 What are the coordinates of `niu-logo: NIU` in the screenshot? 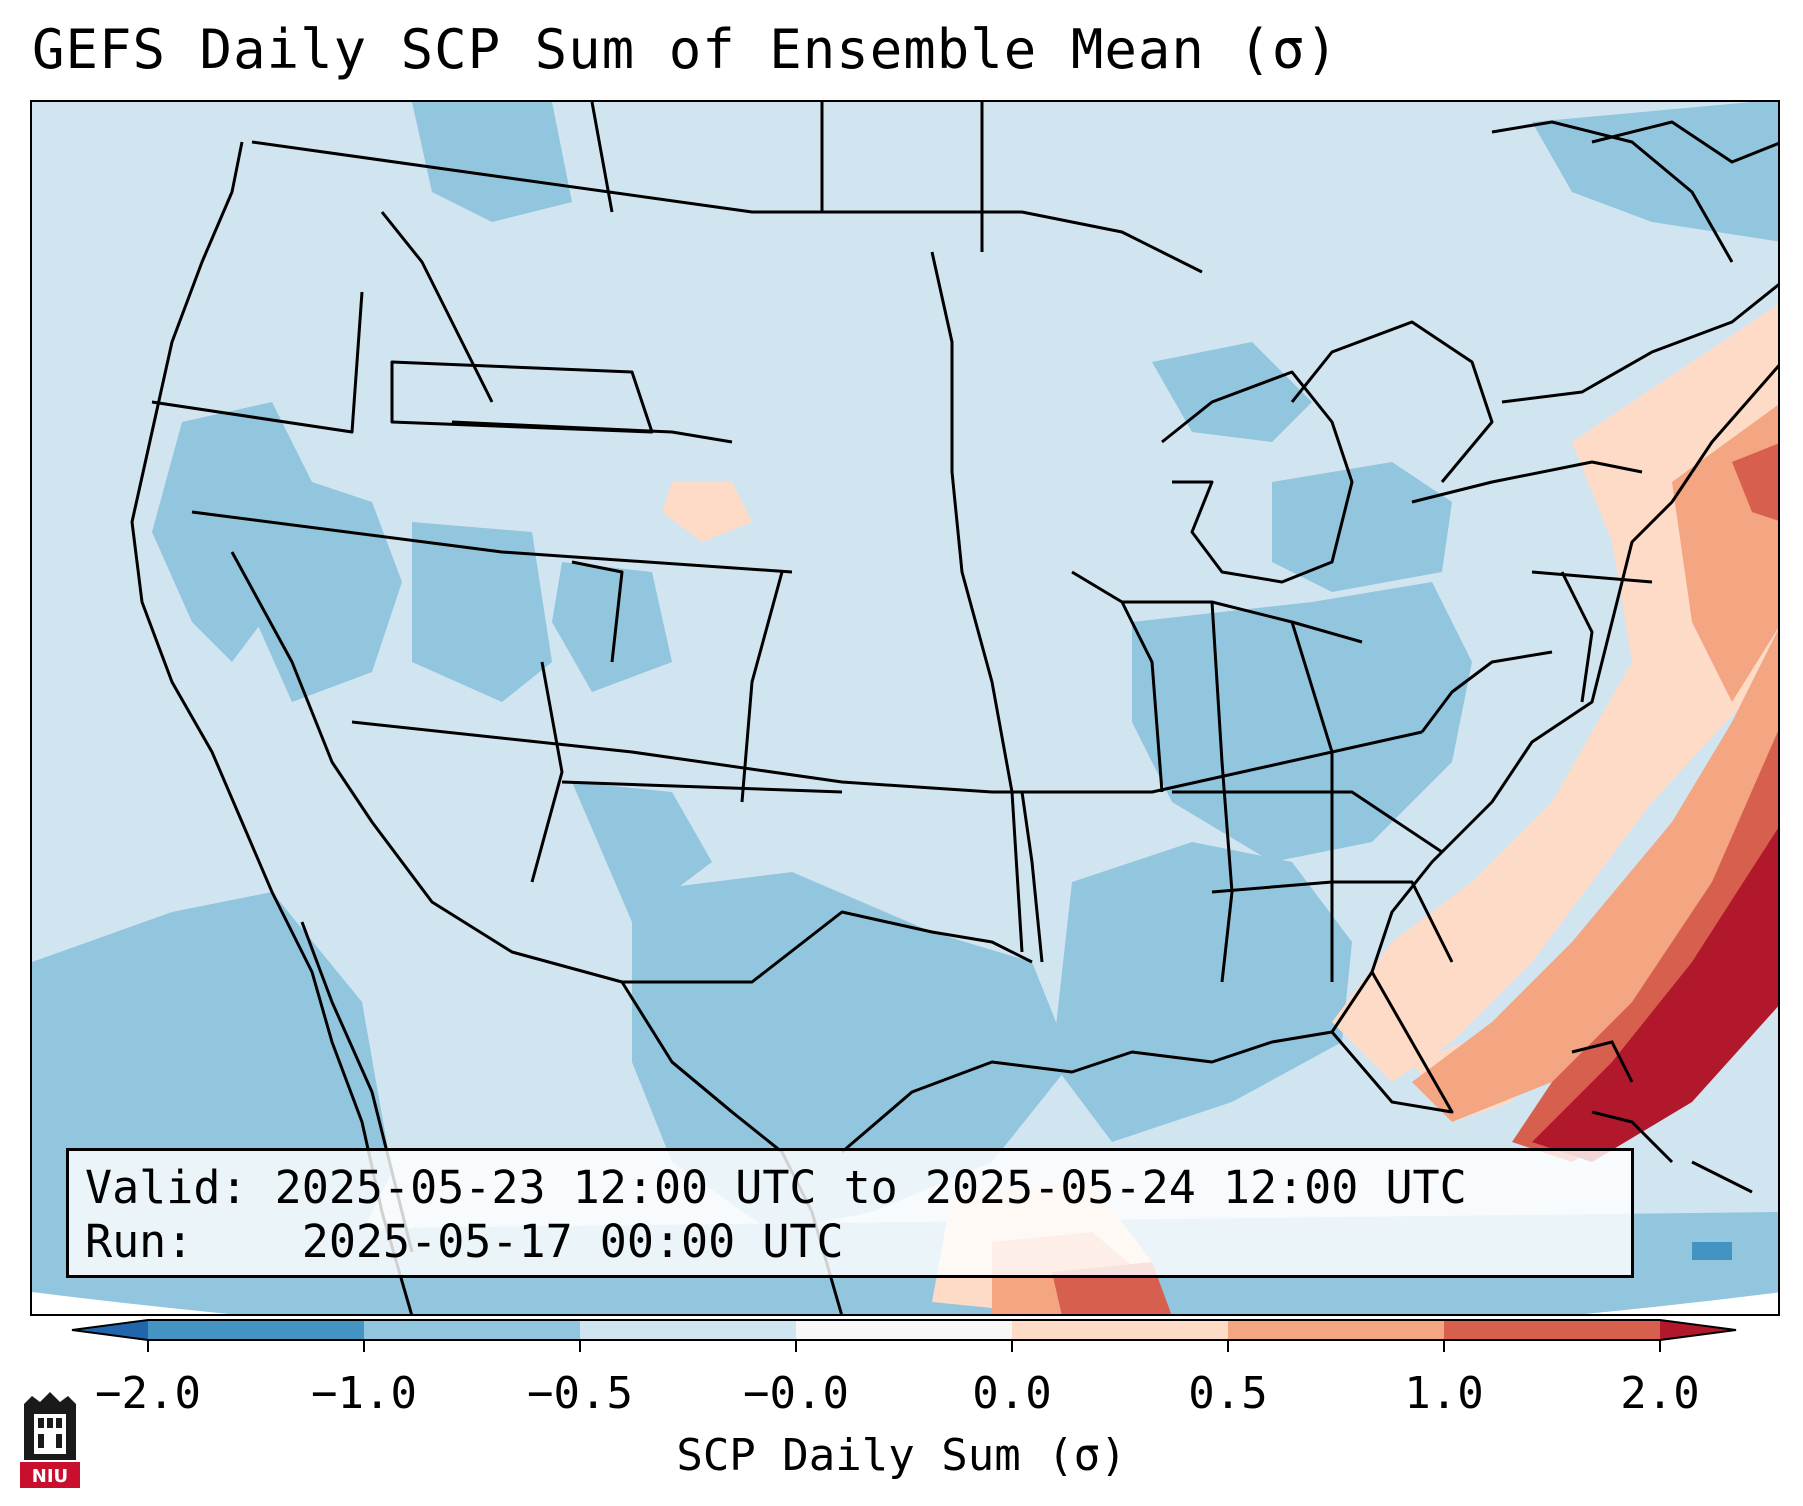 It's located at (50, 1440).